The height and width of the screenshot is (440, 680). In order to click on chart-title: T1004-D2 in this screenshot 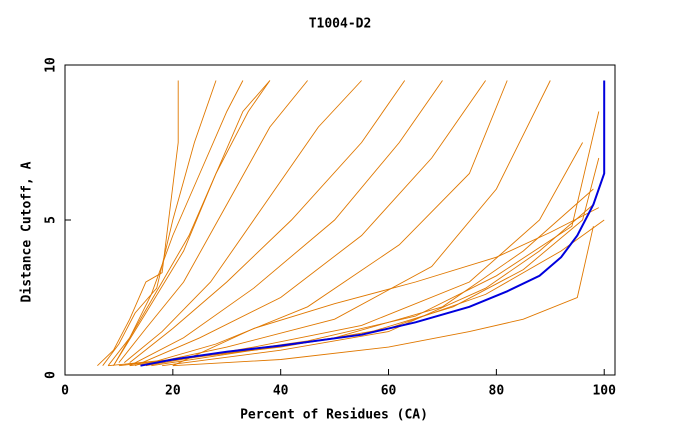, I will do `click(340, 24)`.